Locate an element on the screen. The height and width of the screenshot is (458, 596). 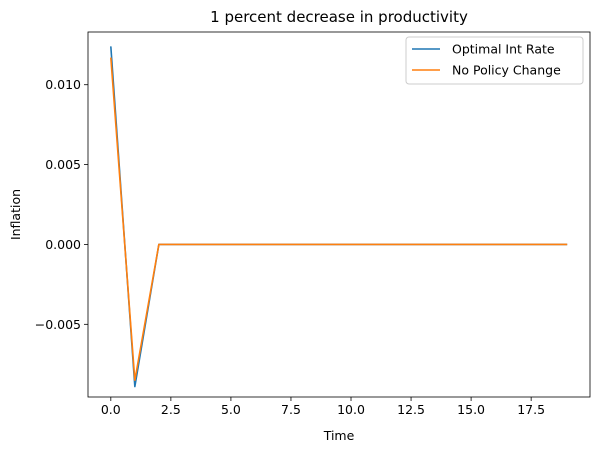
y-tick-label: −0.005 is located at coordinates (58, 324).